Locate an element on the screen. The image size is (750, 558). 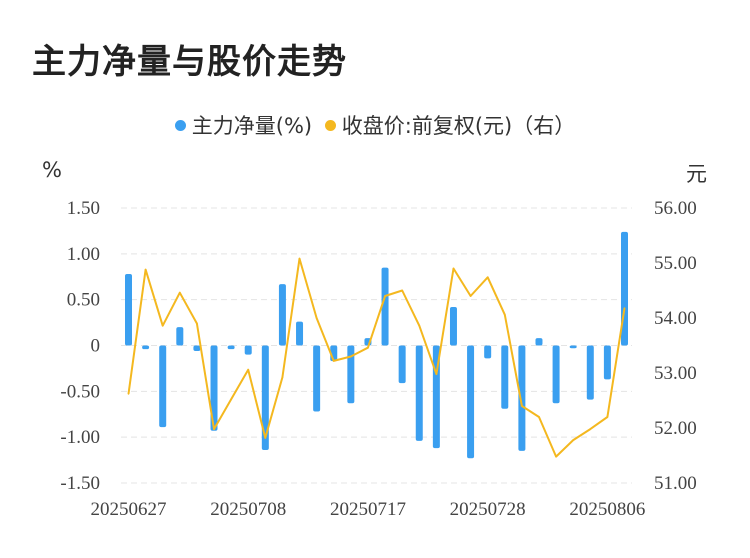
x-tick-label: 20250717 is located at coordinates (368, 509).